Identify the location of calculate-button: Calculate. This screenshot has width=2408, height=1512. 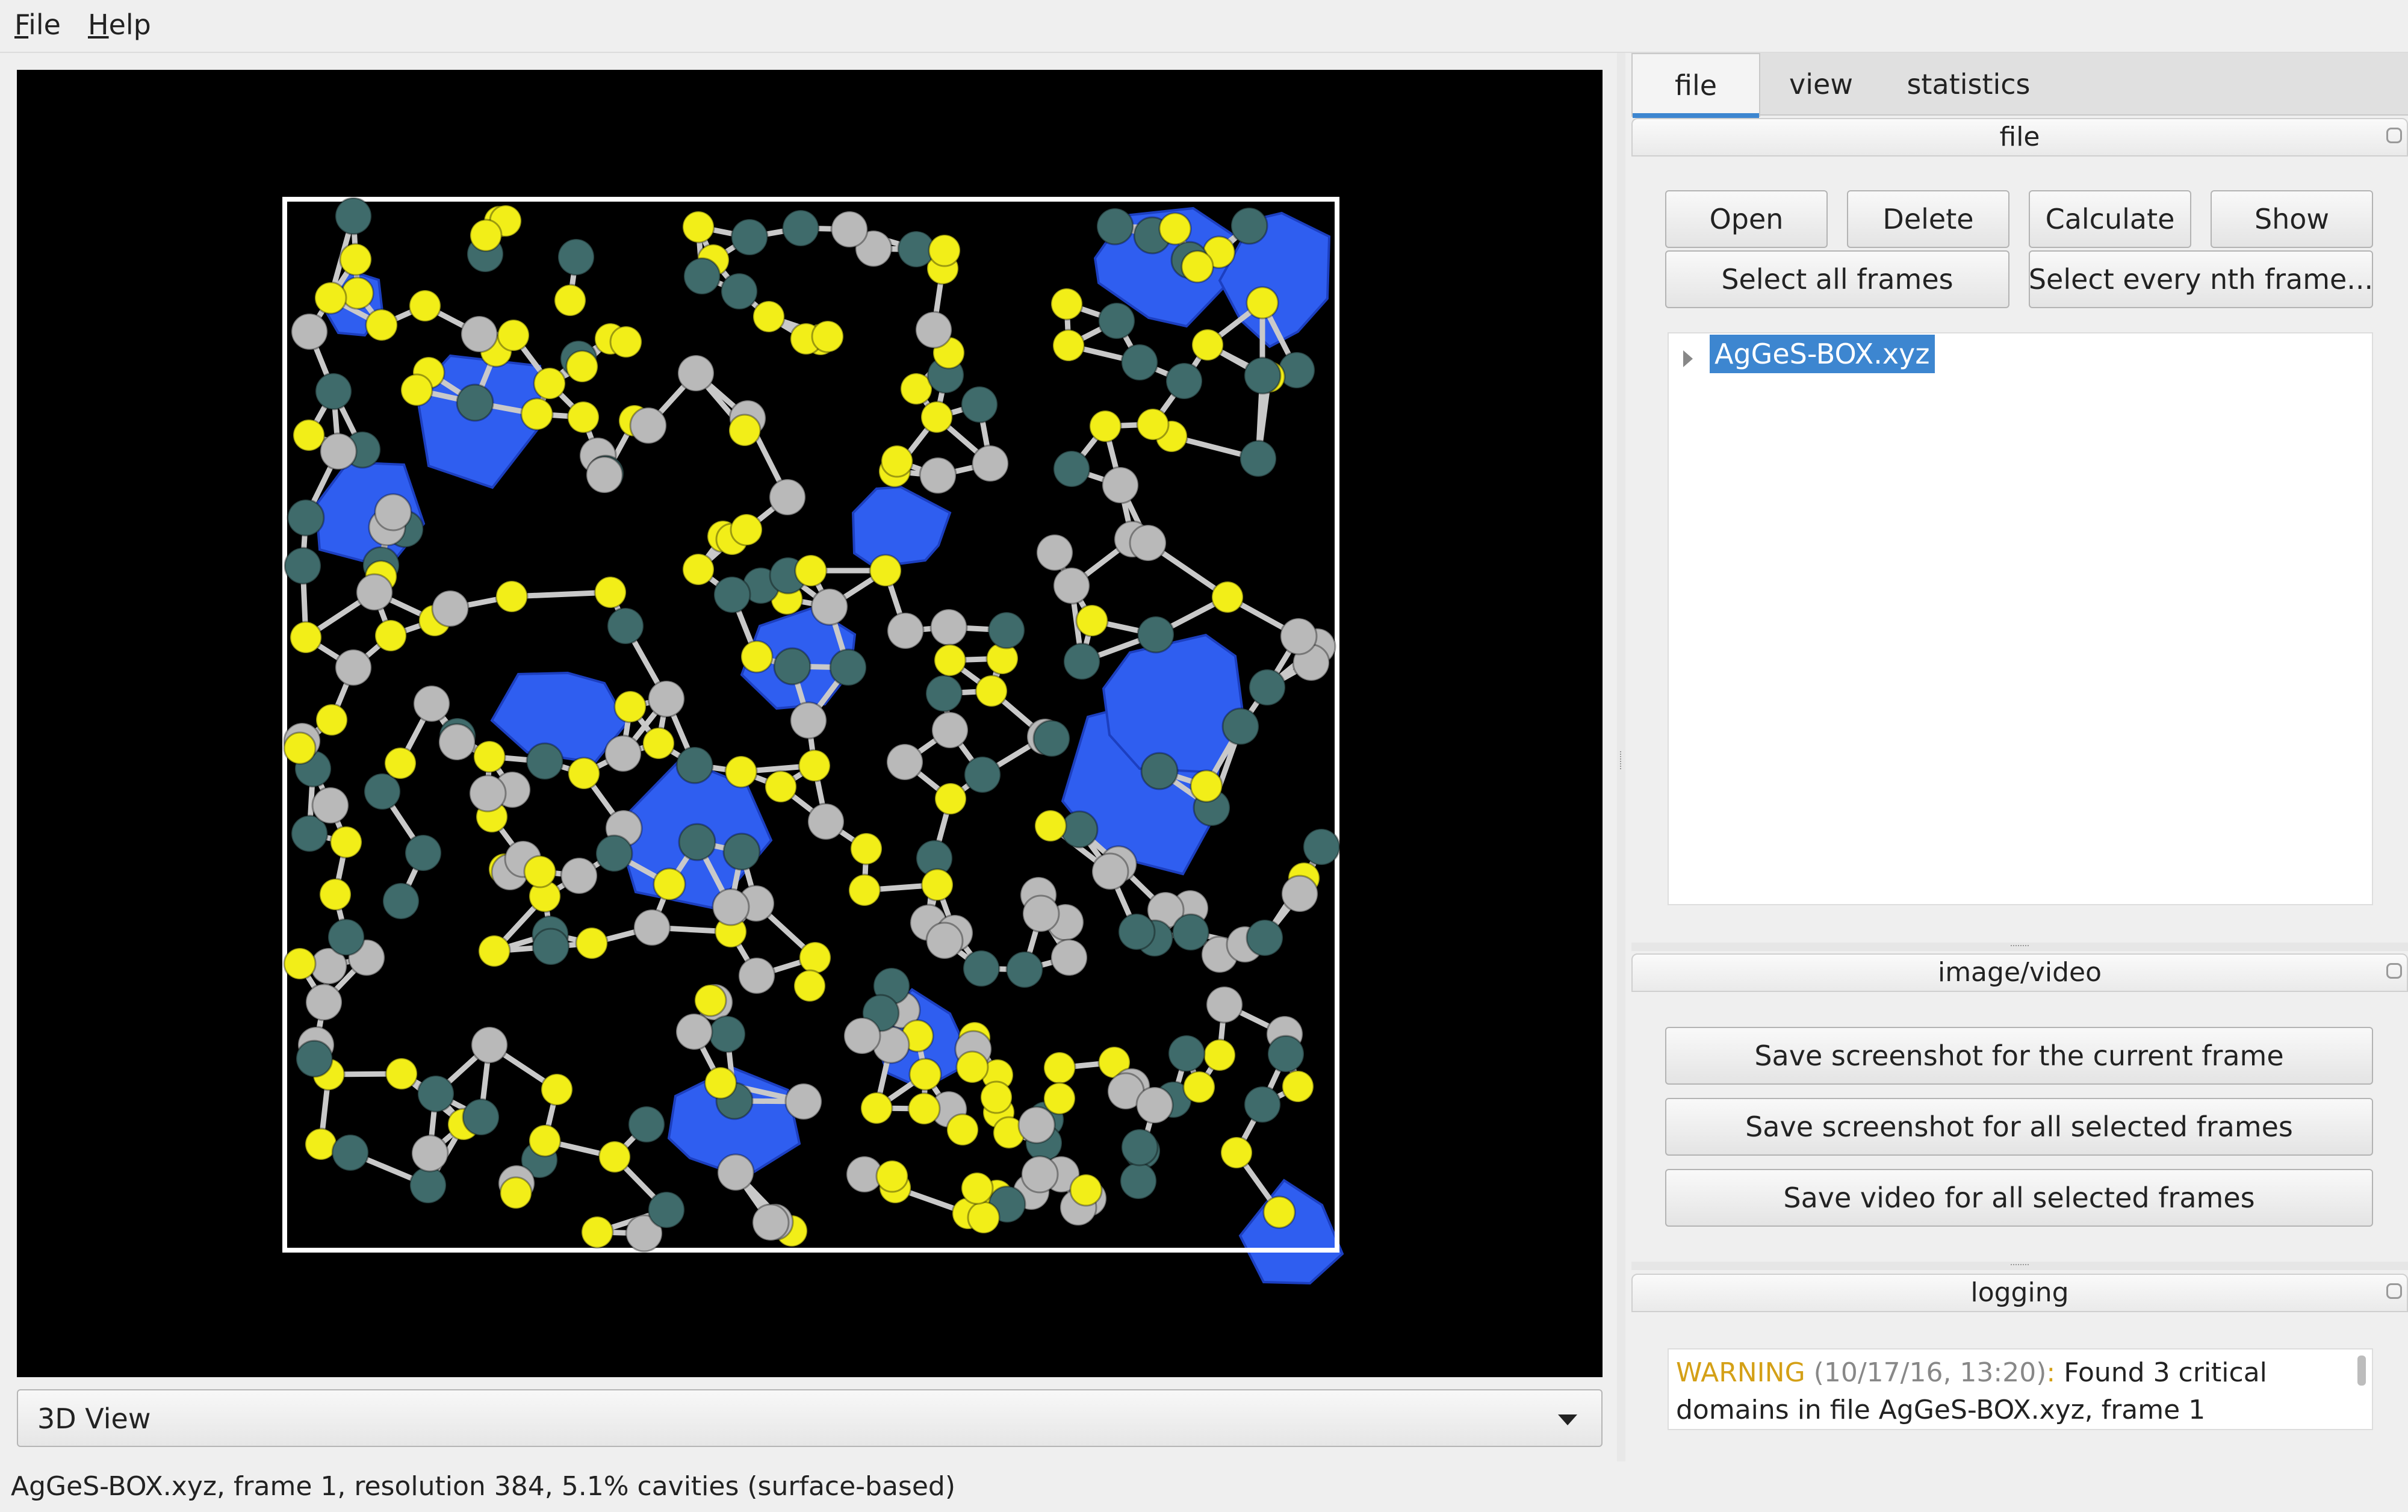
(2110, 219).